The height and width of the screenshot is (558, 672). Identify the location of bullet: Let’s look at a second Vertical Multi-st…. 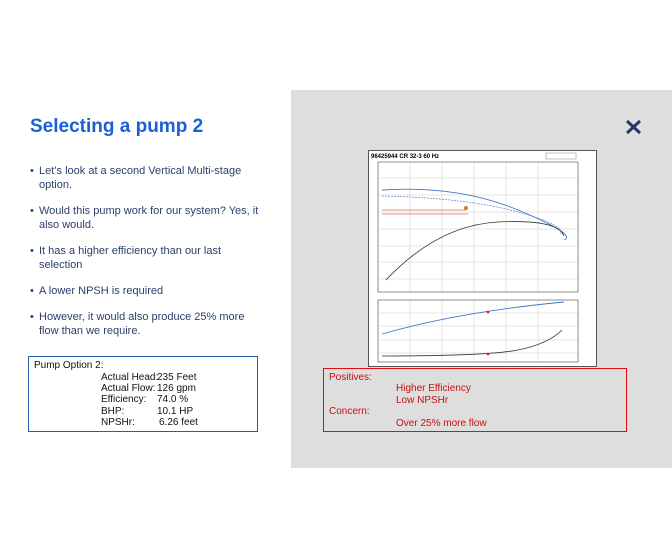
(147, 178).